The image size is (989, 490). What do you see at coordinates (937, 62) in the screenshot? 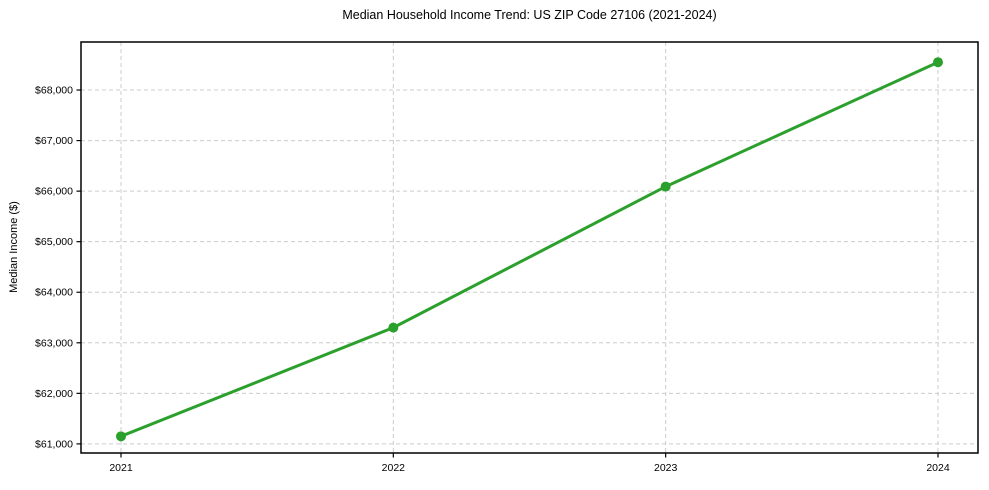
I see `data-point-2024` at bounding box center [937, 62].